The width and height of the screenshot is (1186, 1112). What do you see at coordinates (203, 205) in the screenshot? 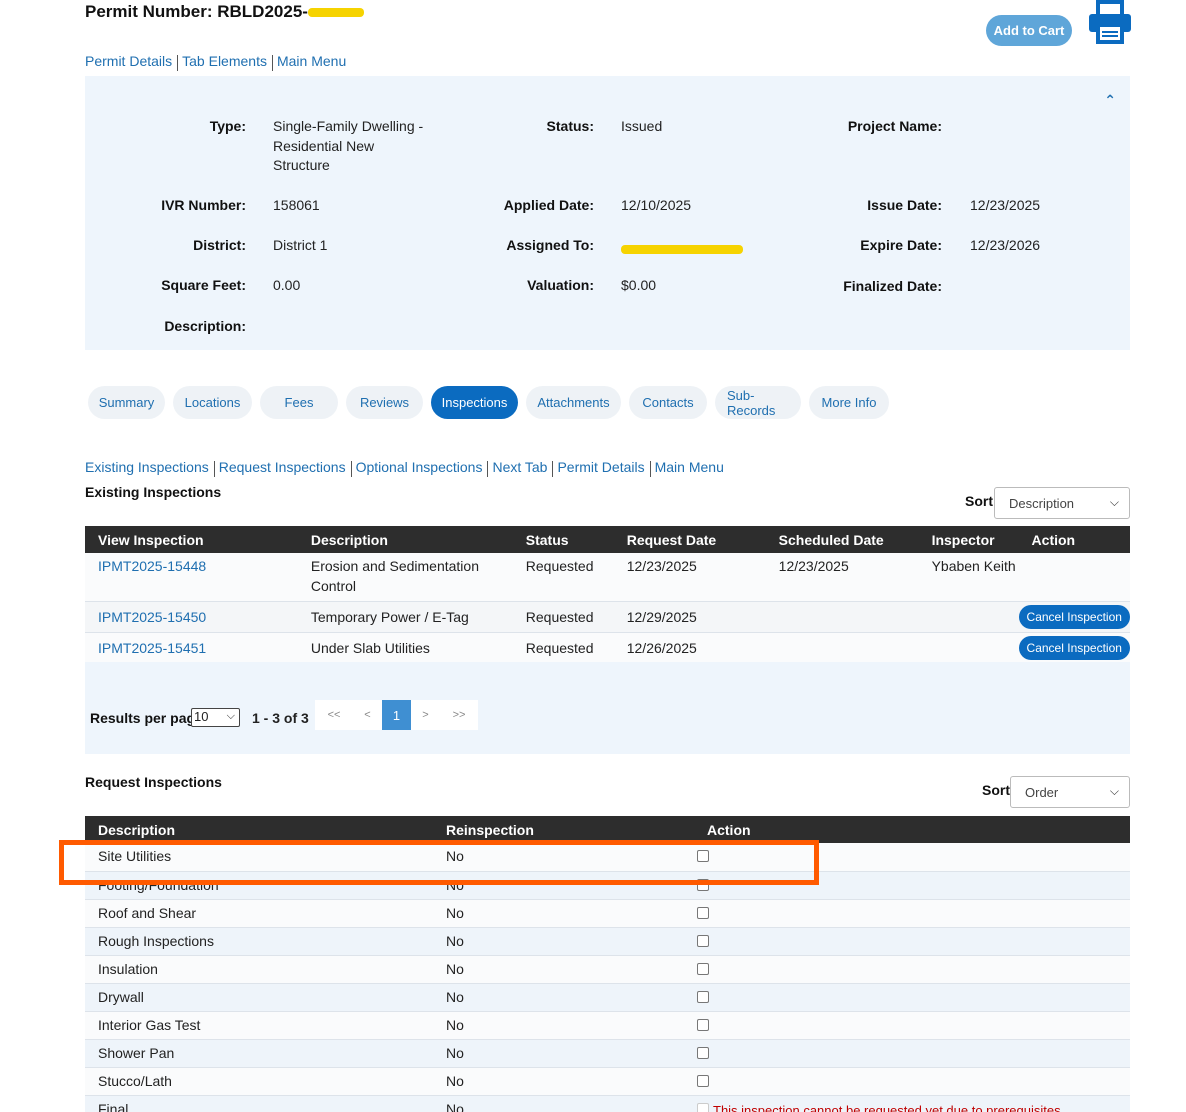
I see `ivr-label: IVR Number:` at bounding box center [203, 205].